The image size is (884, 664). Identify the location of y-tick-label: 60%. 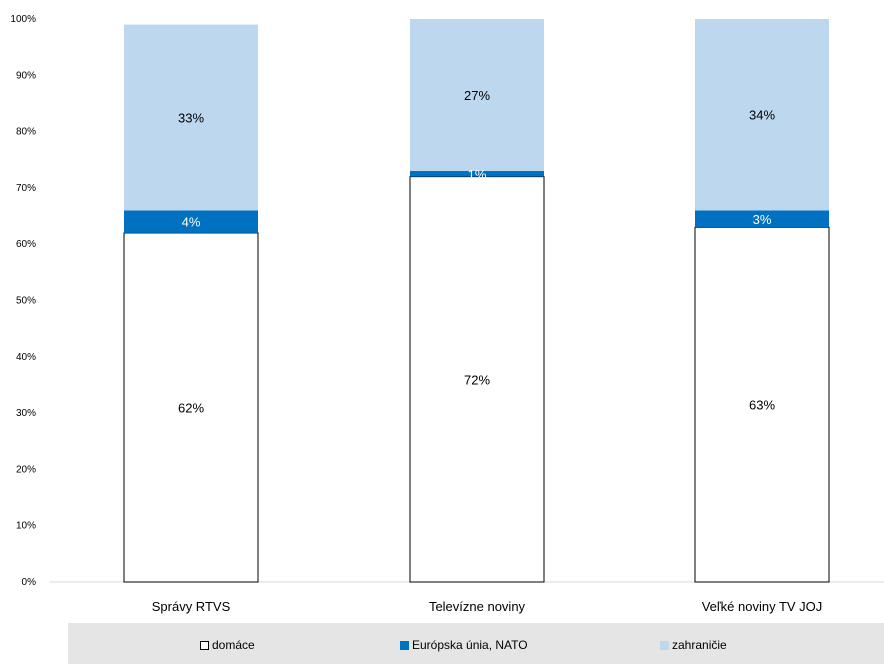
(26, 244).